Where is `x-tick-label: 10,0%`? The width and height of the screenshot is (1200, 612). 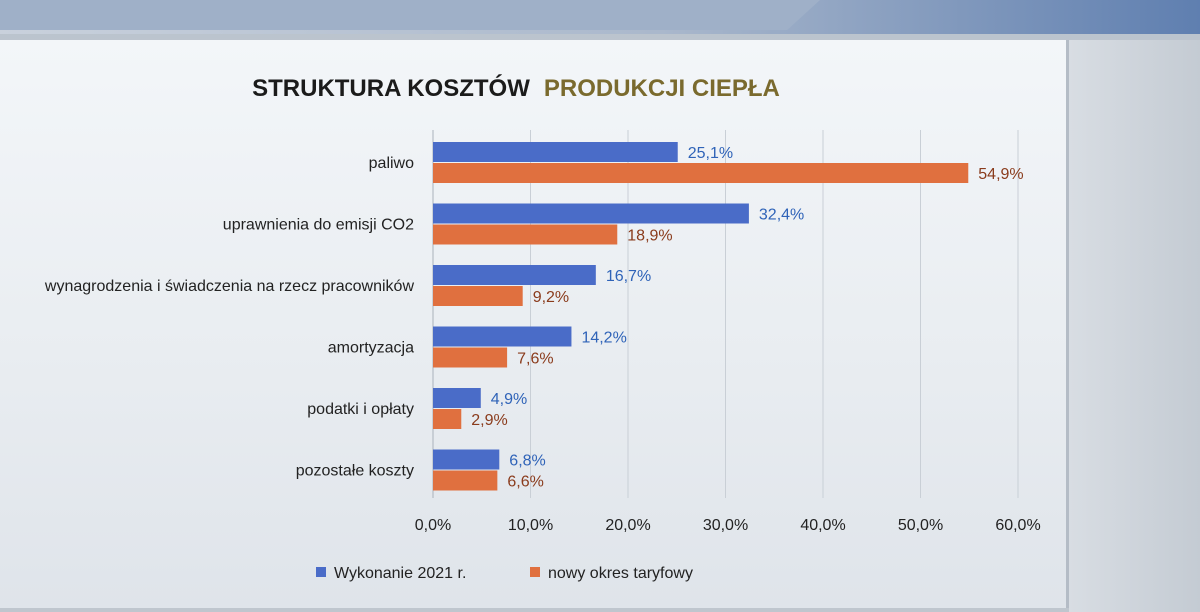
x-tick-label: 10,0% is located at coordinates (530, 525).